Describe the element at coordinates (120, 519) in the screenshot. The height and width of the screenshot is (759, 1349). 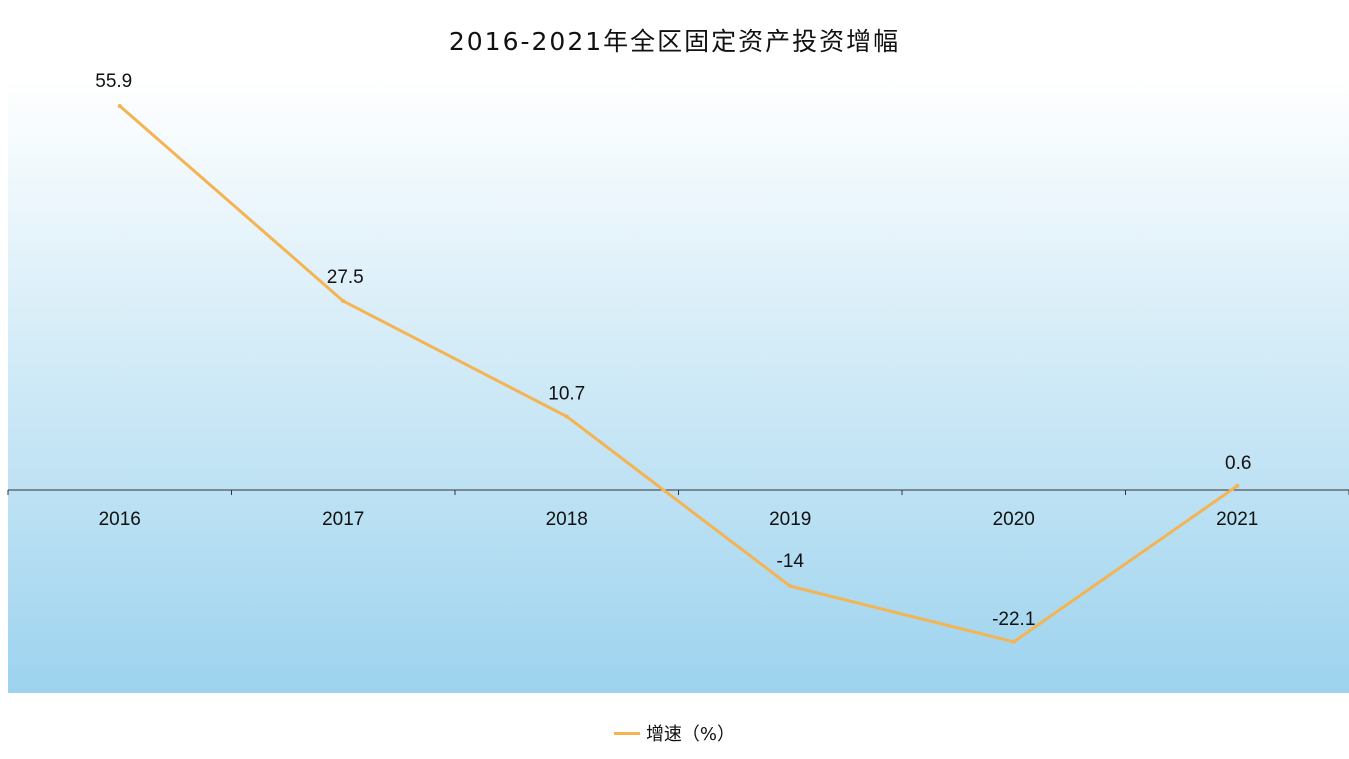
I see `x-tick-label: 2016` at that location.